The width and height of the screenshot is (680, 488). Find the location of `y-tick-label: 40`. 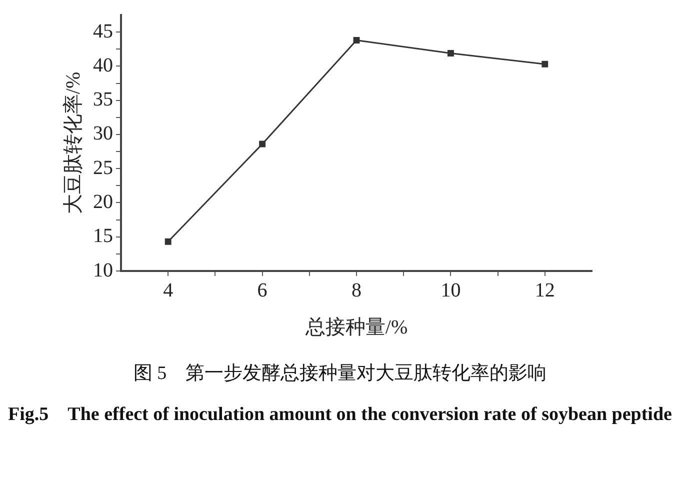

y-tick-label: 40 is located at coordinates (103, 65).